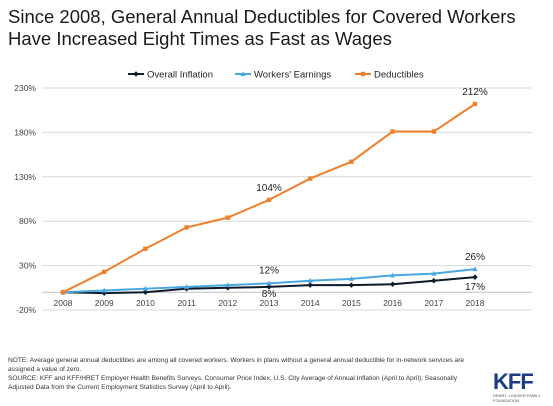  I want to click on x-tick-label: 2013, so click(269, 303).